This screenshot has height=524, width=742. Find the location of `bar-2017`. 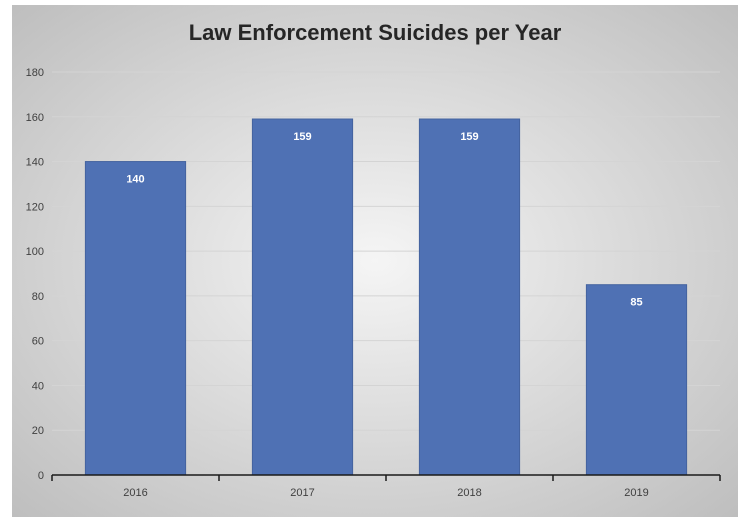

bar-2017 is located at coordinates (302, 297).